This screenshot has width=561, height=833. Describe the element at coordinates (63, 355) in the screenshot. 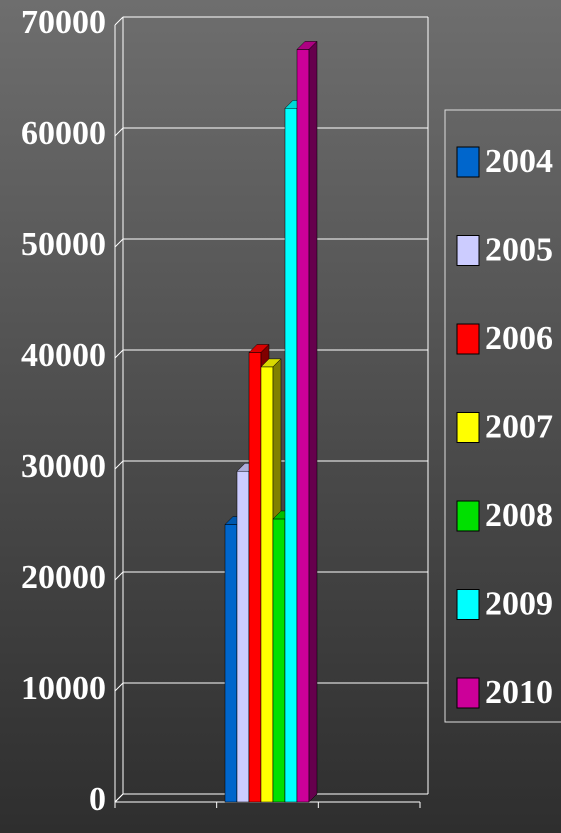

I see `y-tick-label: 40000` at that location.